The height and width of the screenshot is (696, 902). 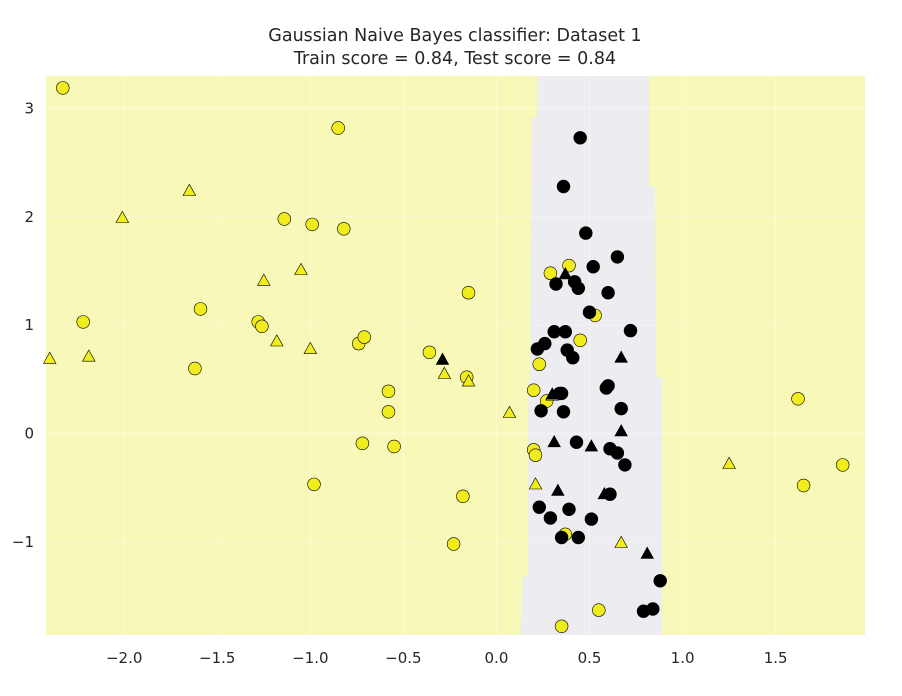 What do you see at coordinates (590, 658) in the screenshot?
I see `x-tick-label: 0.5` at bounding box center [590, 658].